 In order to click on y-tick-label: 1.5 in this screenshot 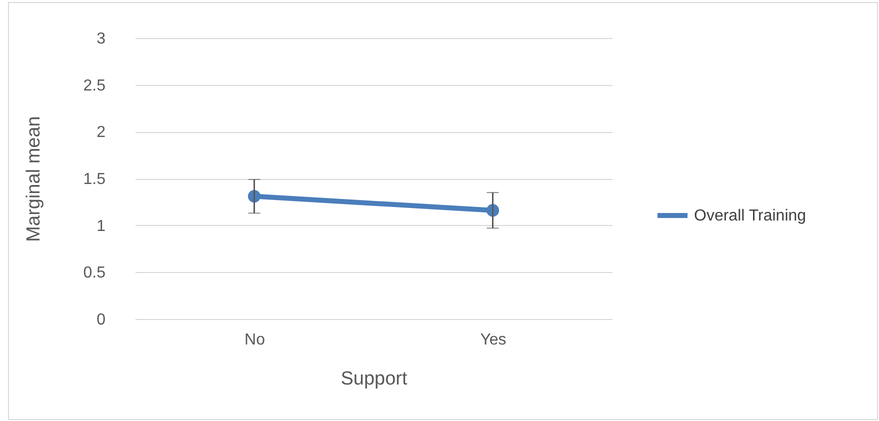, I will do `click(94, 179)`.